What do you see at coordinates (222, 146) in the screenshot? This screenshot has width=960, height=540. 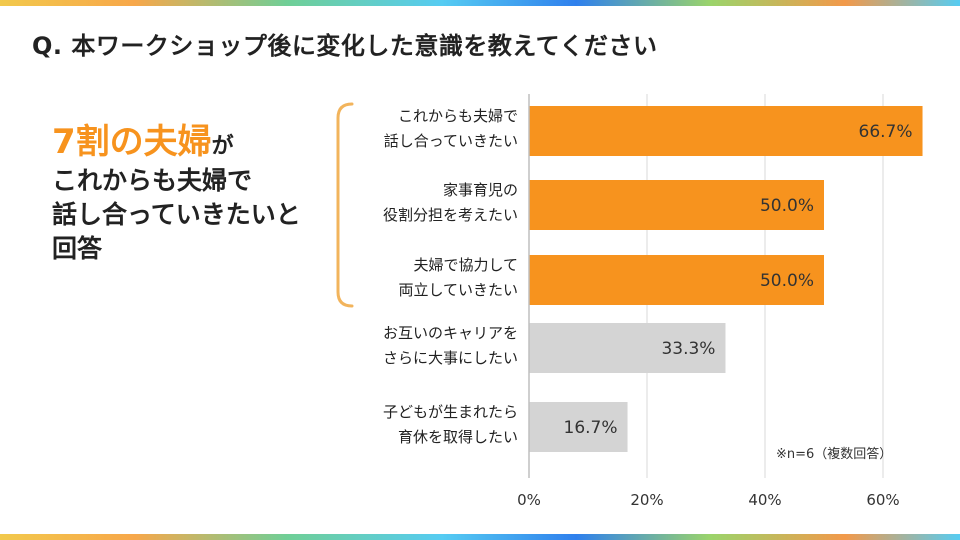 I see `callout-suffix: が` at bounding box center [222, 146].